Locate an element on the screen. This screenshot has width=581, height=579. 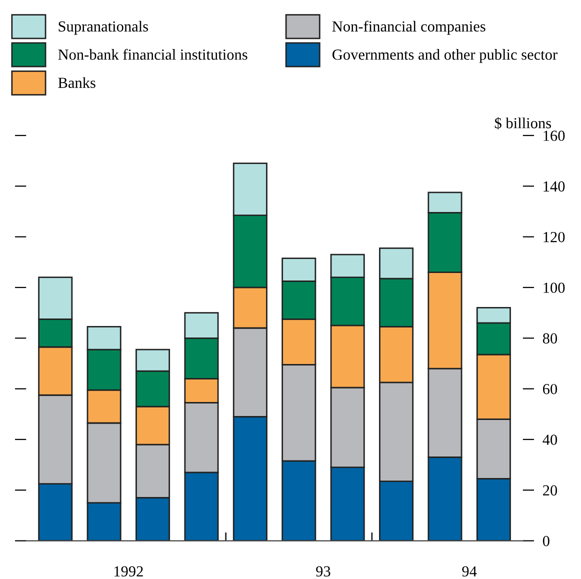
legend-label: Supranationals is located at coordinates (103, 27).